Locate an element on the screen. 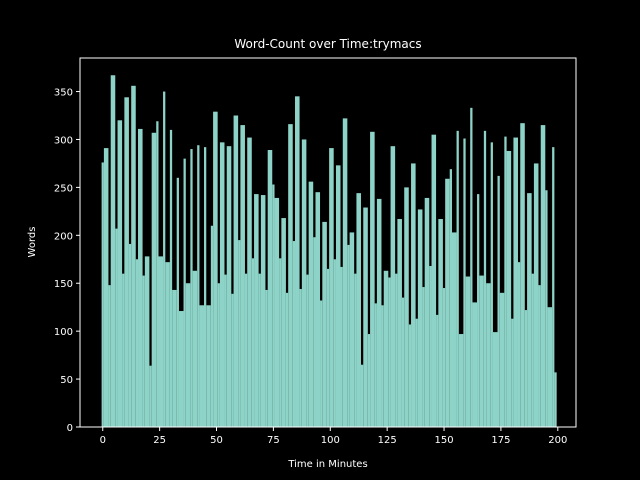 The image size is (640, 480). y-tick-label: 250 is located at coordinates (63, 188).